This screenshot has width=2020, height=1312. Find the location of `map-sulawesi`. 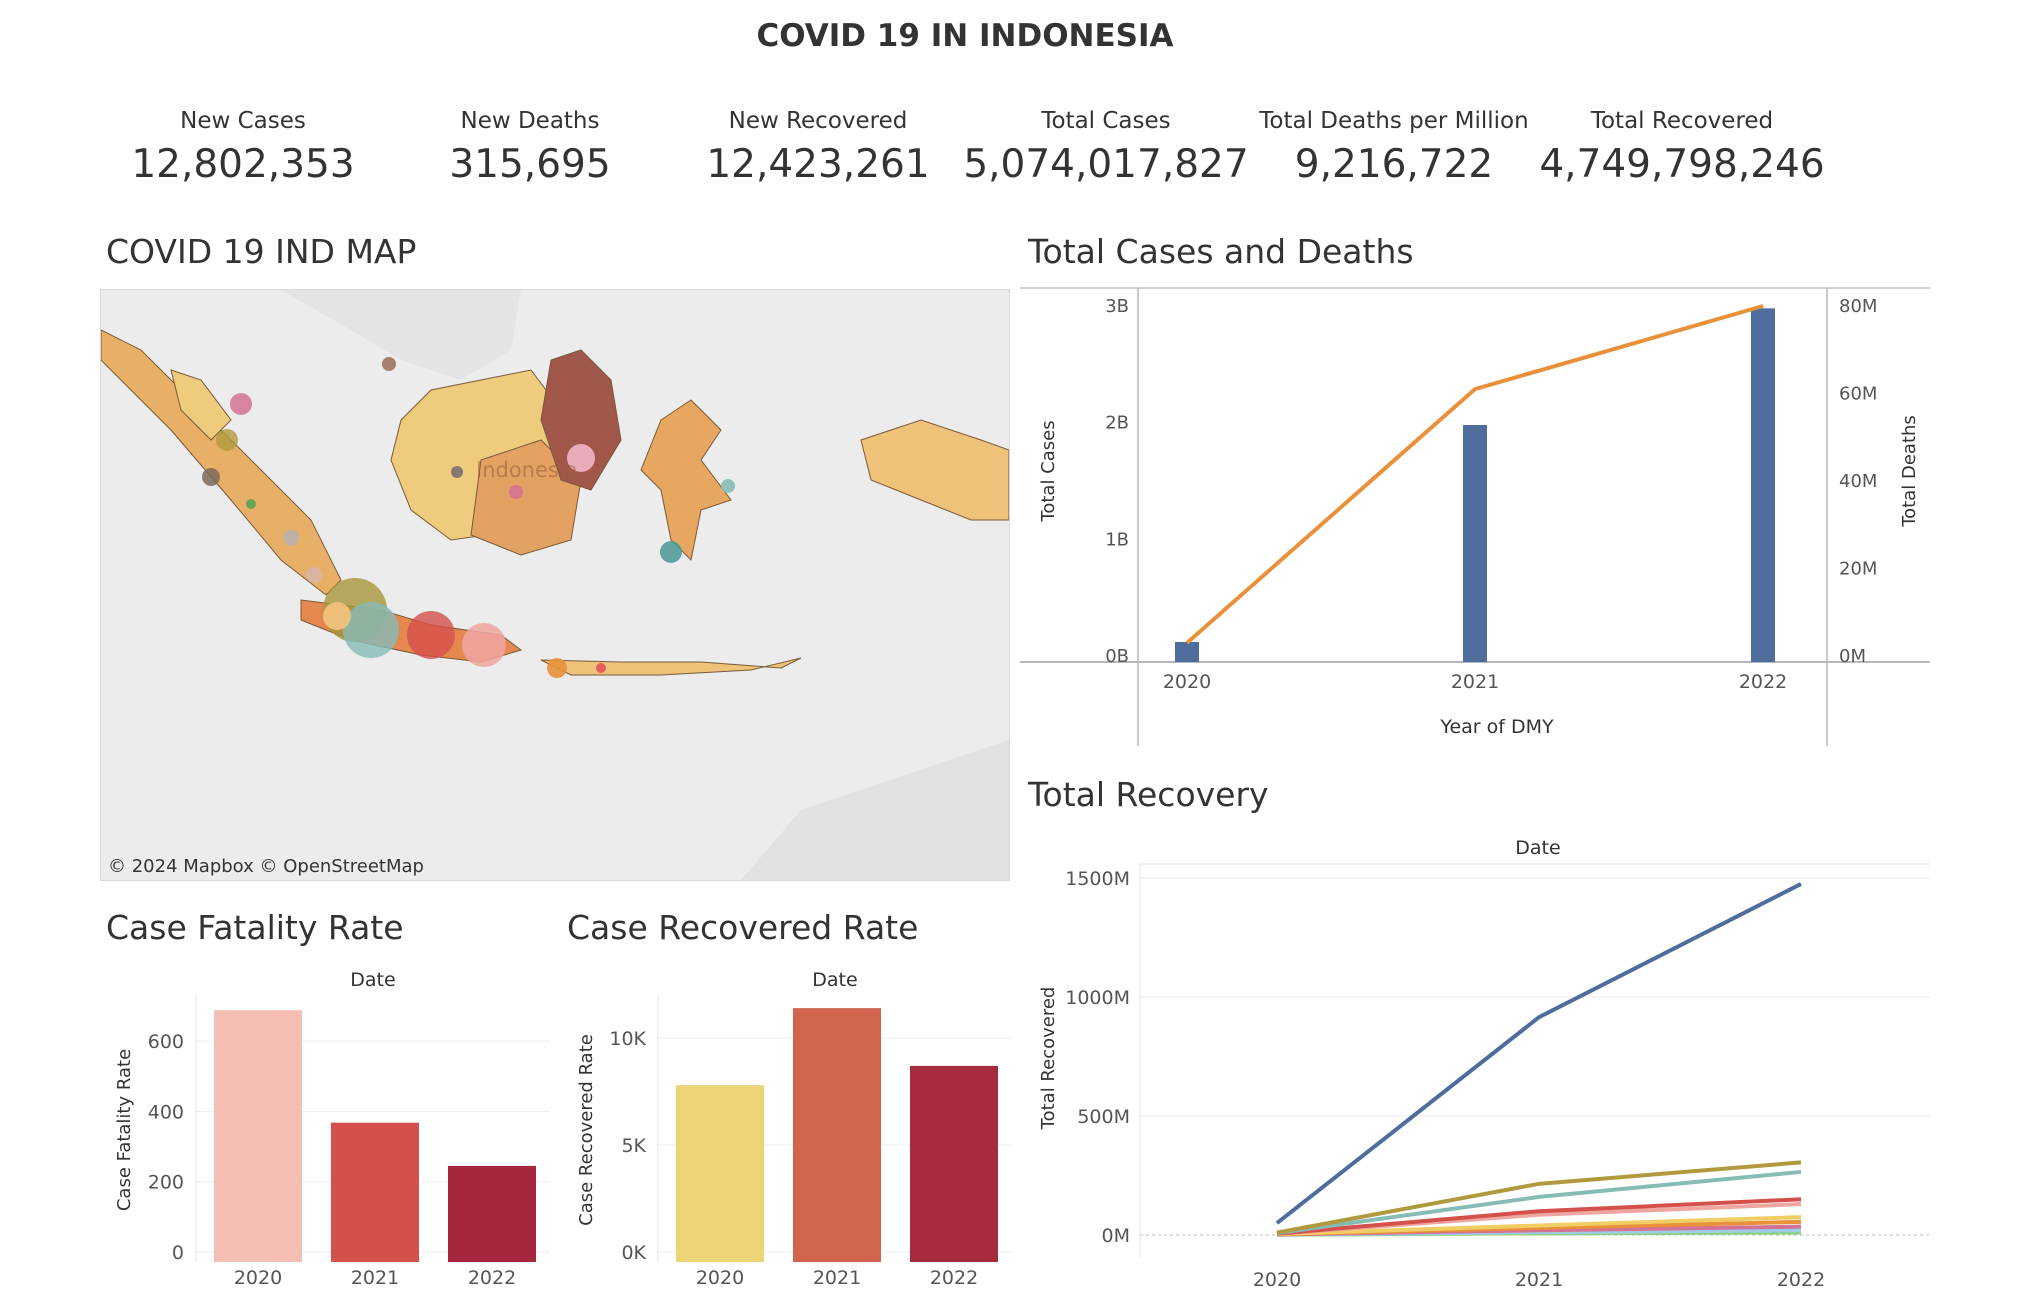

map-sulawesi is located at coordinates (686, 480).